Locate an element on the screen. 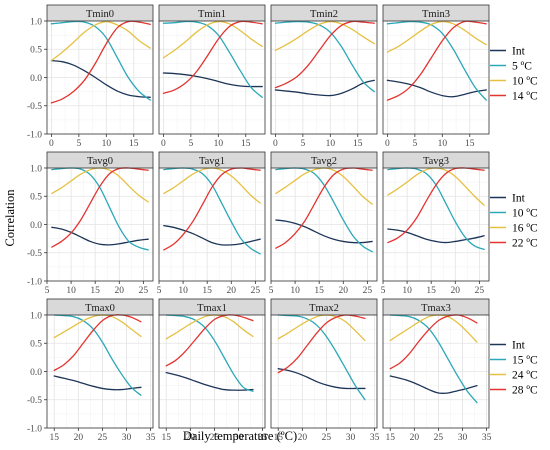 The width and height of the screenshot is (550, 450). facet-panel-Tmin1: Tmin1 0 5 10 15 is located at coordinates (212, 76).